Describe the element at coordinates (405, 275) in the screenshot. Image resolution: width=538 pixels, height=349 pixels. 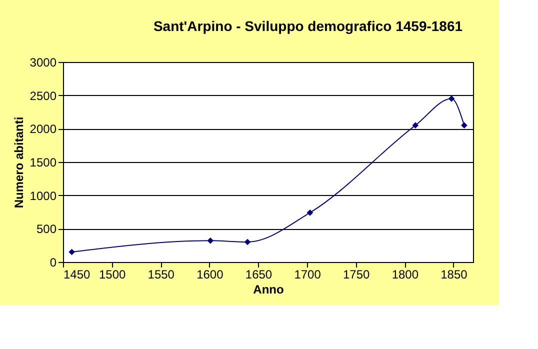
I see `x-tick-label: 1800` at that location.